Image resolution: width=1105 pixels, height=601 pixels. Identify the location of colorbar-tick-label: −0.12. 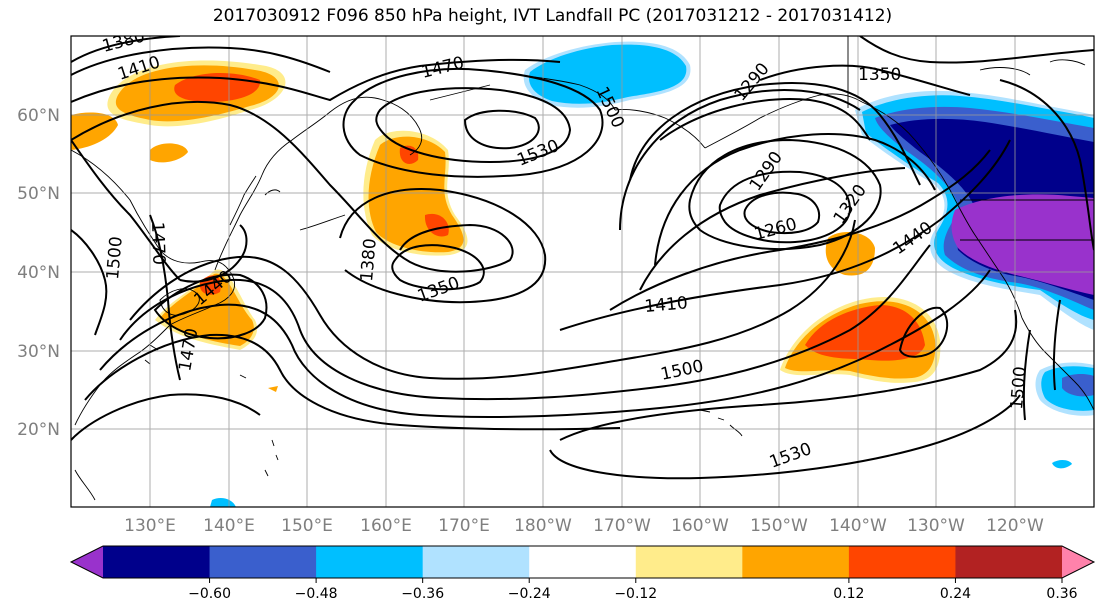
(635, 593).